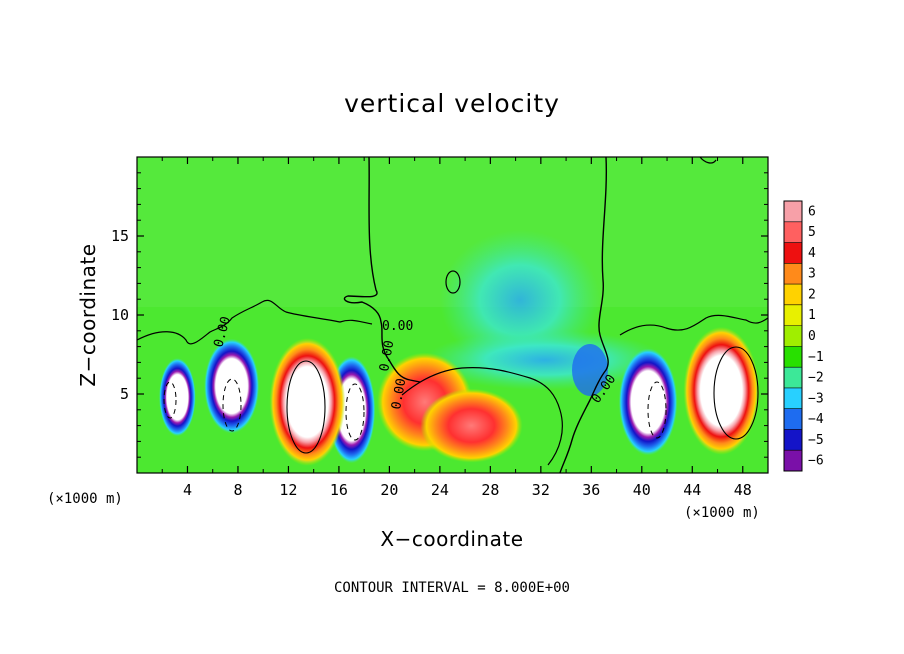 This screenshot has width=904, height=654. I want to click on x-unit-left: (×1000 m), so click(85, 499).